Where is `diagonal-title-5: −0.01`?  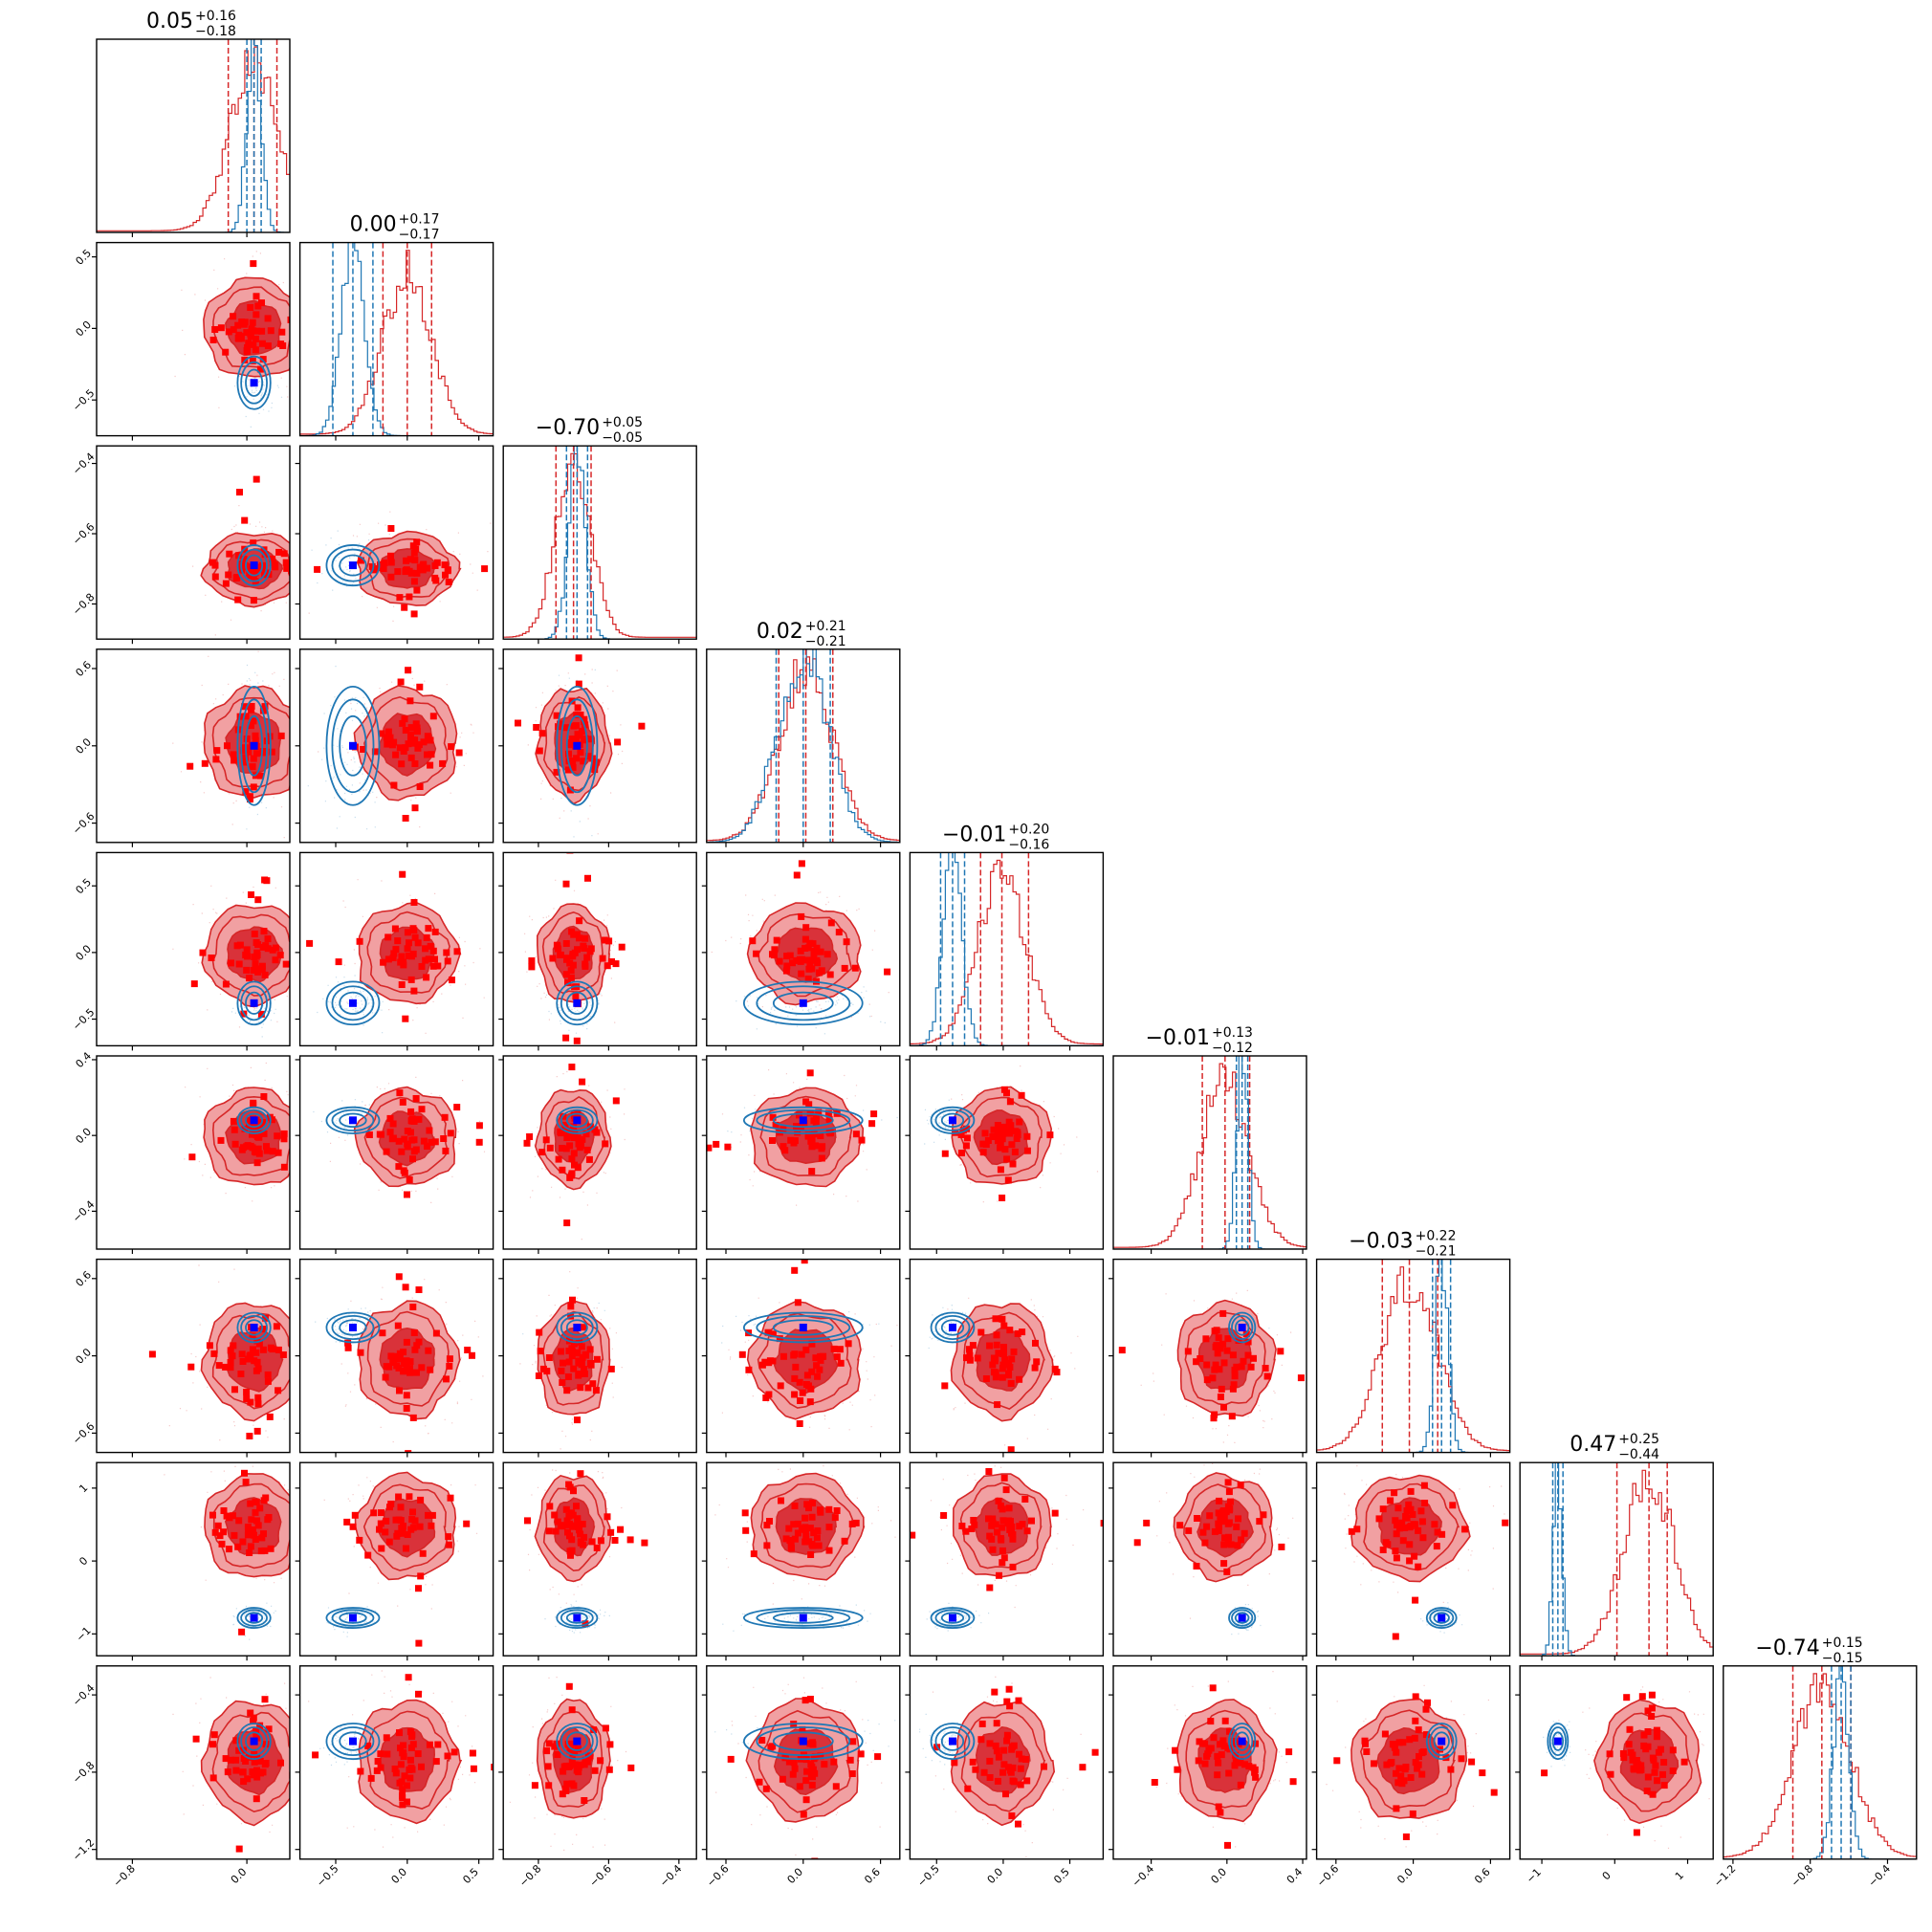 diagonal-title-5: −0.01 is located at coordinates (974, 834).